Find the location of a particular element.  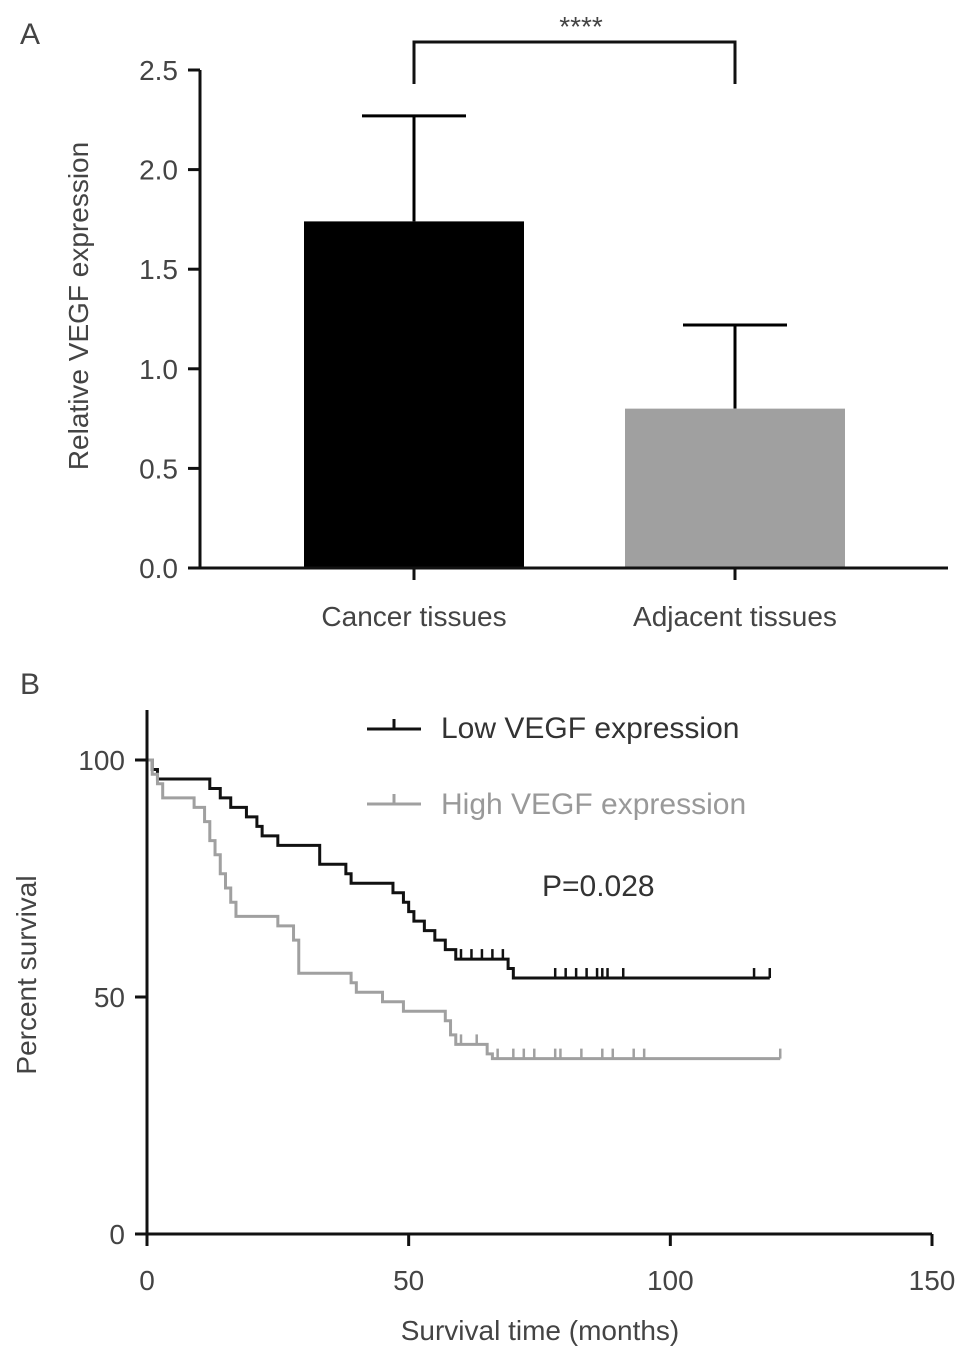

legend: Low VEGF expression High VEGF expression is located at coordinates (556, 766).